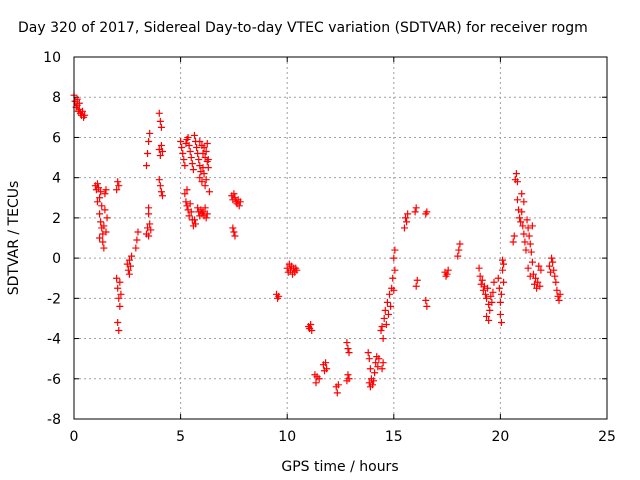 This screenshot has width=640, height=480. Describe the element at coordinates (339, 467) in the screenshot. I see `x-axis-label: GPS time / hours` at that location.